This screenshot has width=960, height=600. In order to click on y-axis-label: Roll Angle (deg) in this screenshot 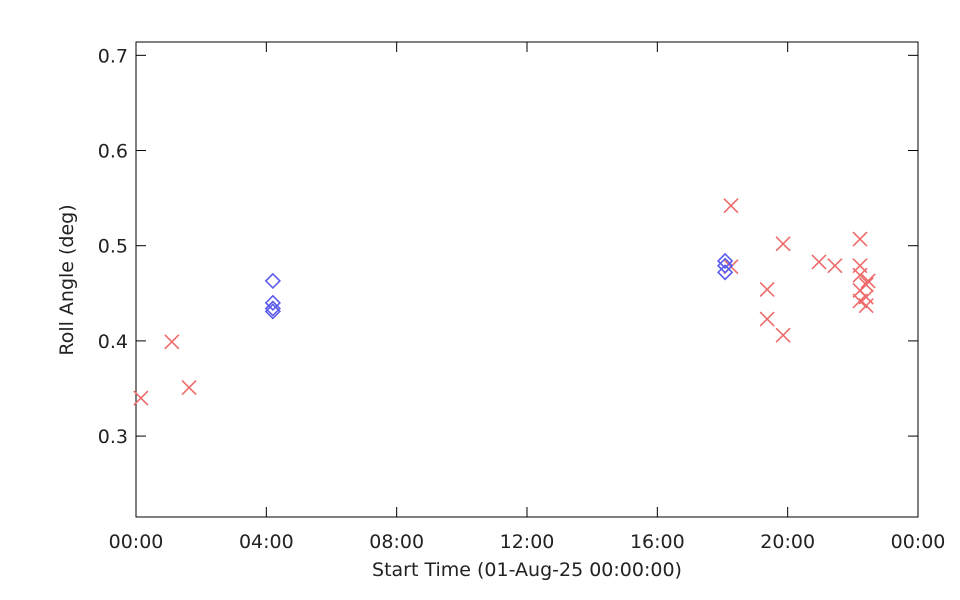, I will do `click(67, 279)`.